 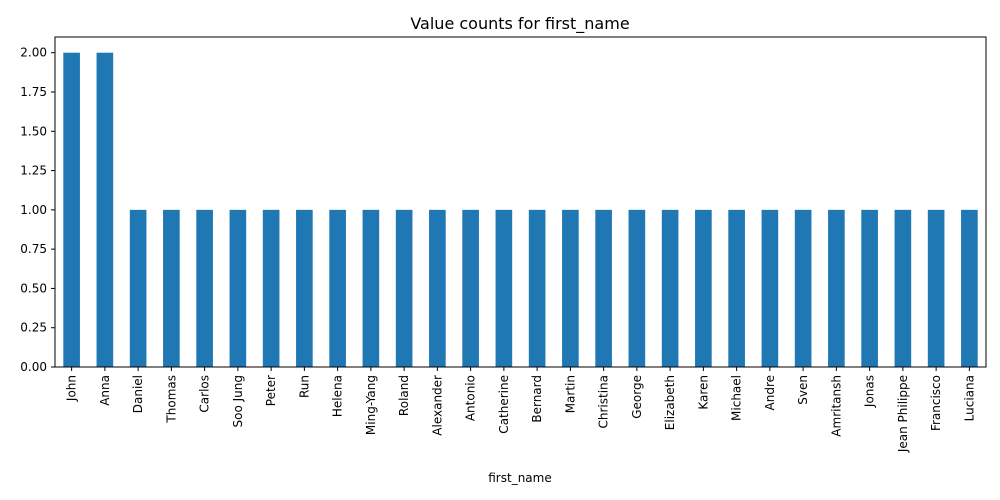 What do you see at coordinates (33, 288) in the screenshot?
I see `y-tick-label: 0.50` at bounding box center [33, 288].